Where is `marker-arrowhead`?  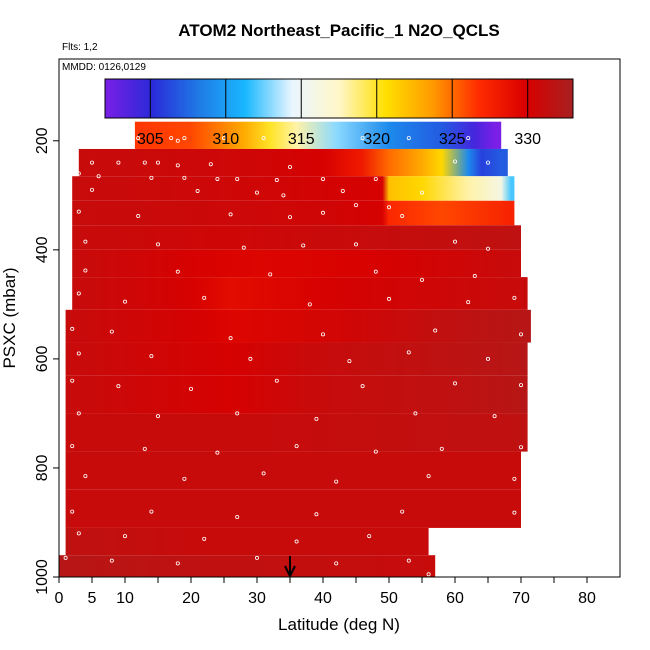
marker-arrowhead is located at coordinates (290, 572).